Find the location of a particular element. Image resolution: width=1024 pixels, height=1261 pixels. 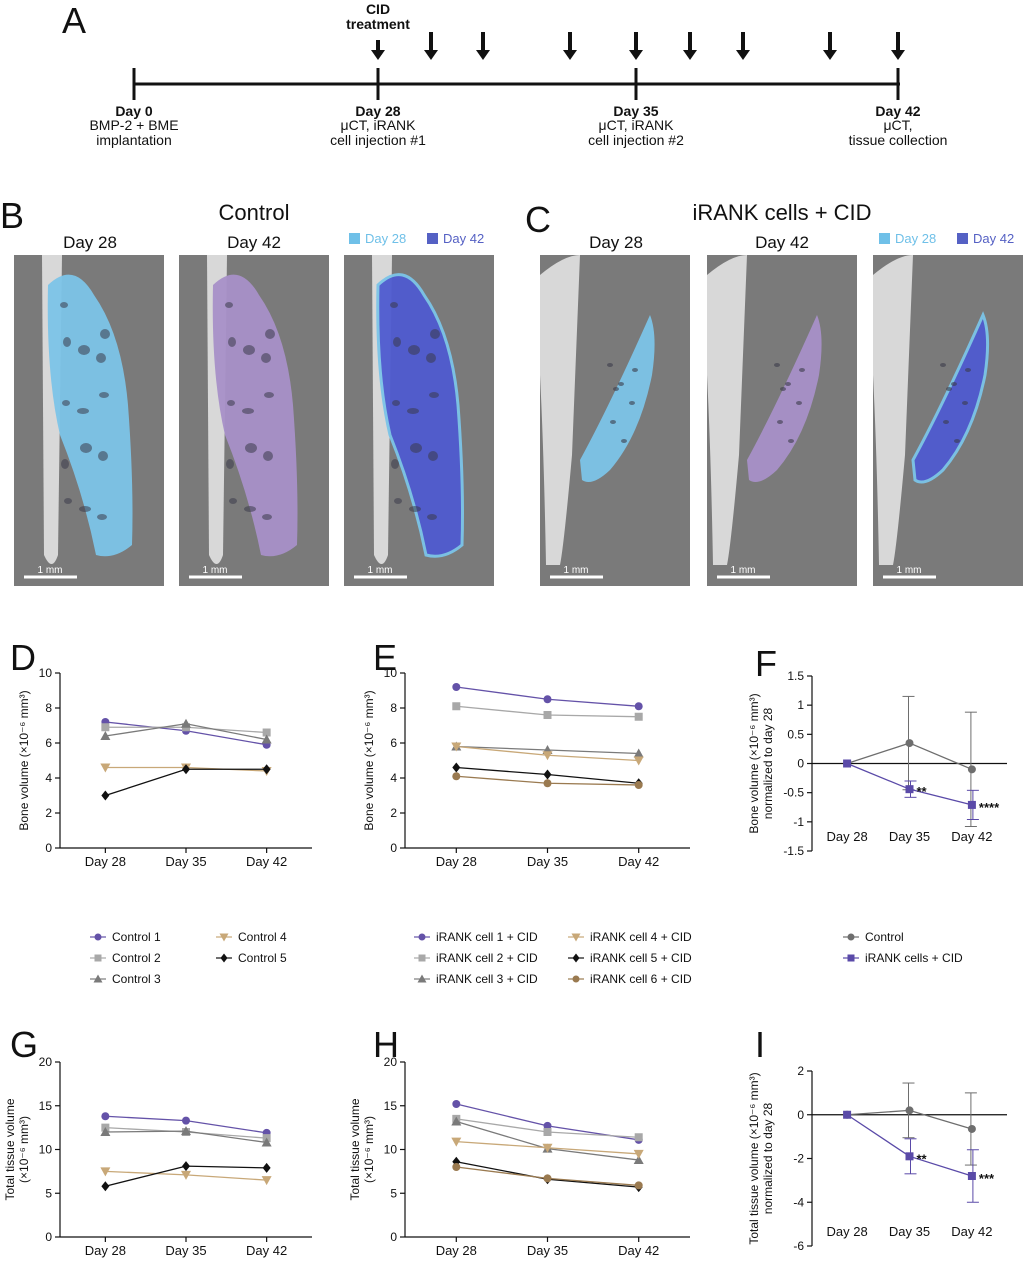

y-tick-label-line: 4 is located at coordinates (48, 778).